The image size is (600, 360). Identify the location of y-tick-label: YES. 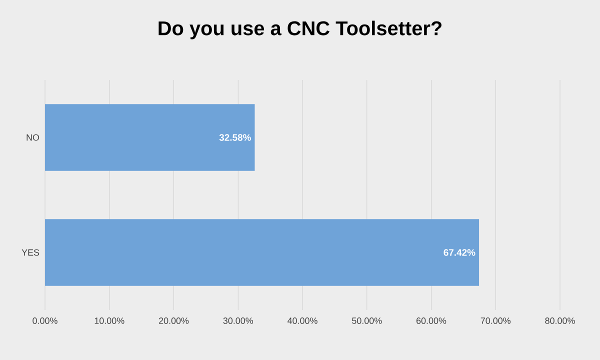
(31, 252).